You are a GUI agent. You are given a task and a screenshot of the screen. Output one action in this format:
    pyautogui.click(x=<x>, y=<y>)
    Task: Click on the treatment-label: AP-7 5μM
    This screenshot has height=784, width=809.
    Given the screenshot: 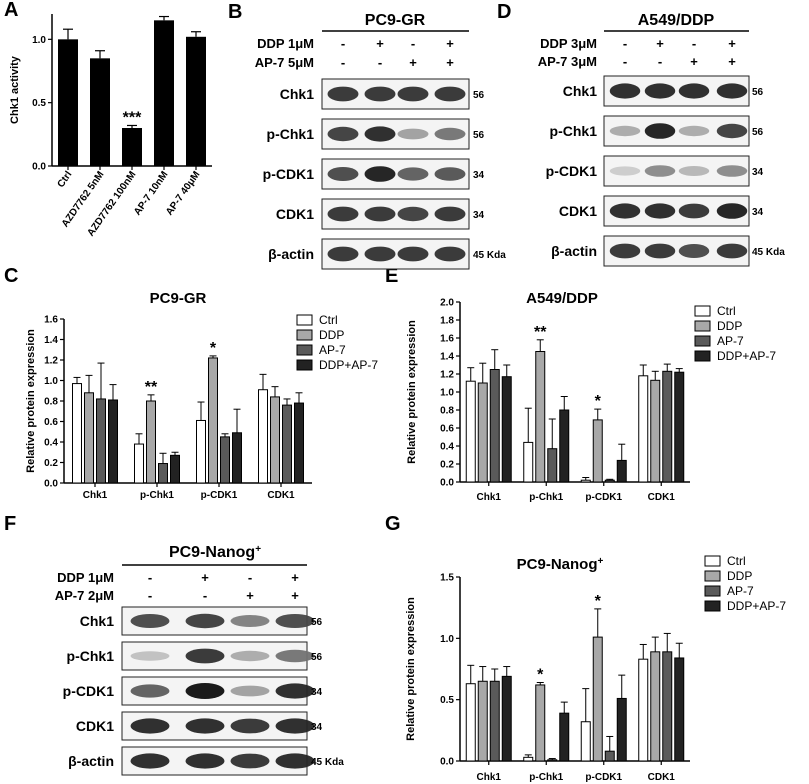 What is the action you would take?
    pyautogui.click(x=284, y=62)
    